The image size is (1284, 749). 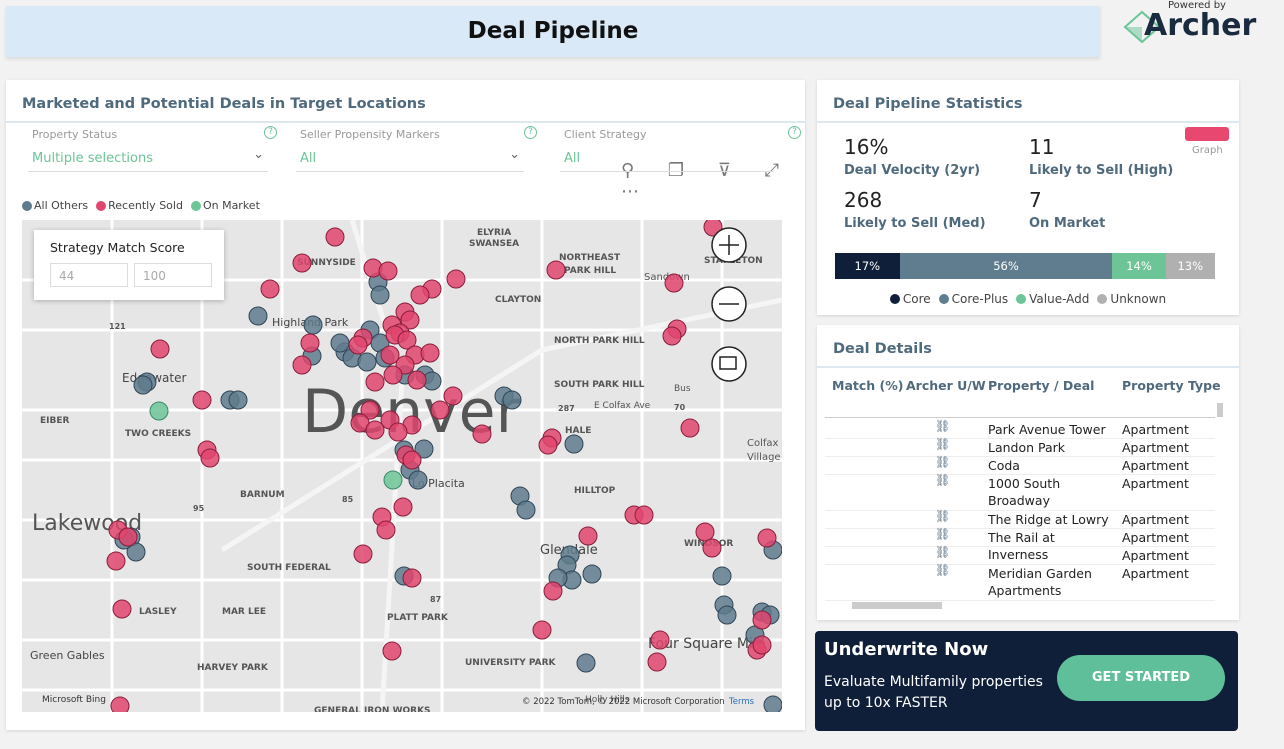 I want to click on filter-dropdown: All, so click(x=667, y=159).